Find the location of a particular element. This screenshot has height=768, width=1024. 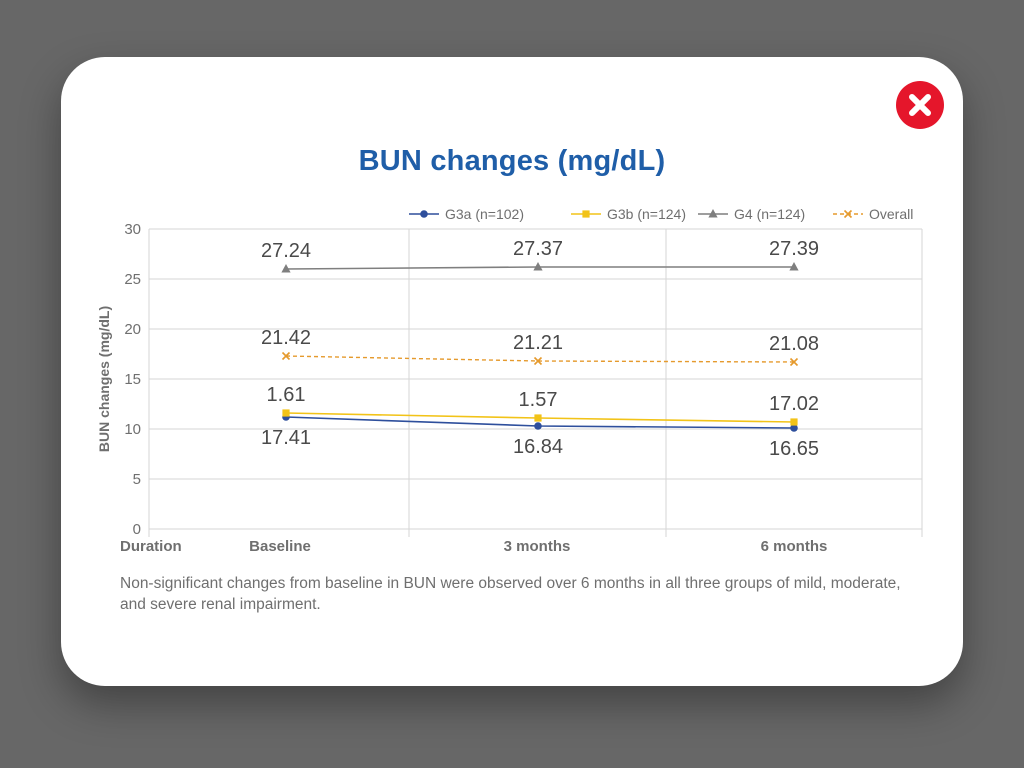

y-axis-label: BUN changes (mg/dL) is located at coordinates (104, 379).